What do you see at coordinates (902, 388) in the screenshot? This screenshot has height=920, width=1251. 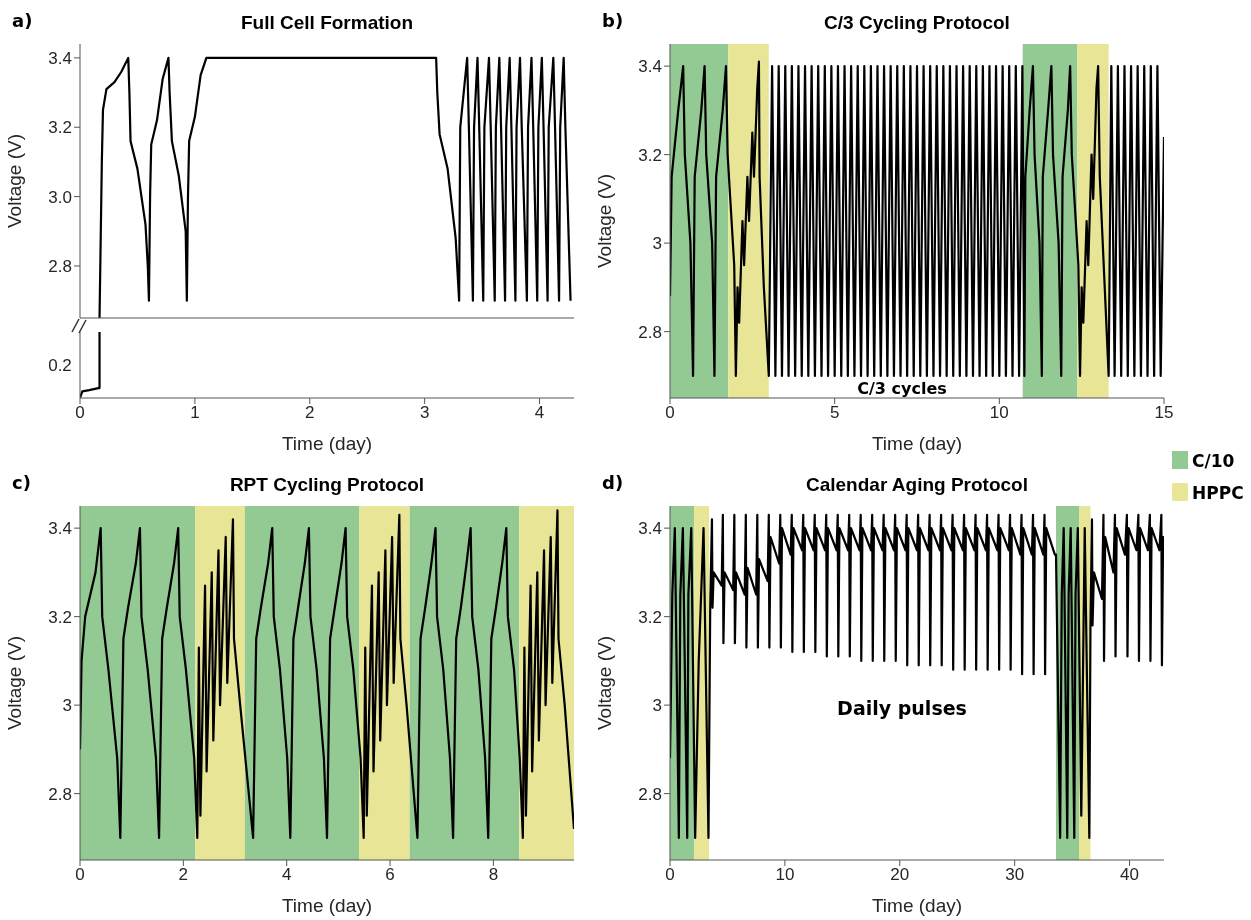 I see `annotation: C/3 cycles` at bounding box center [902, 388].